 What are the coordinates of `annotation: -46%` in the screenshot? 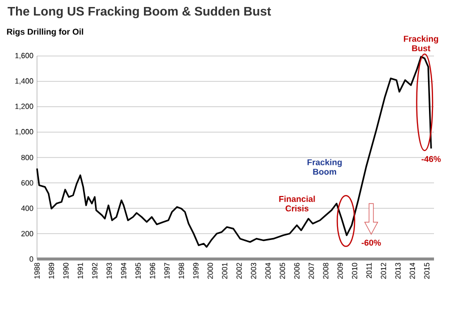 It's located at (431, 159).